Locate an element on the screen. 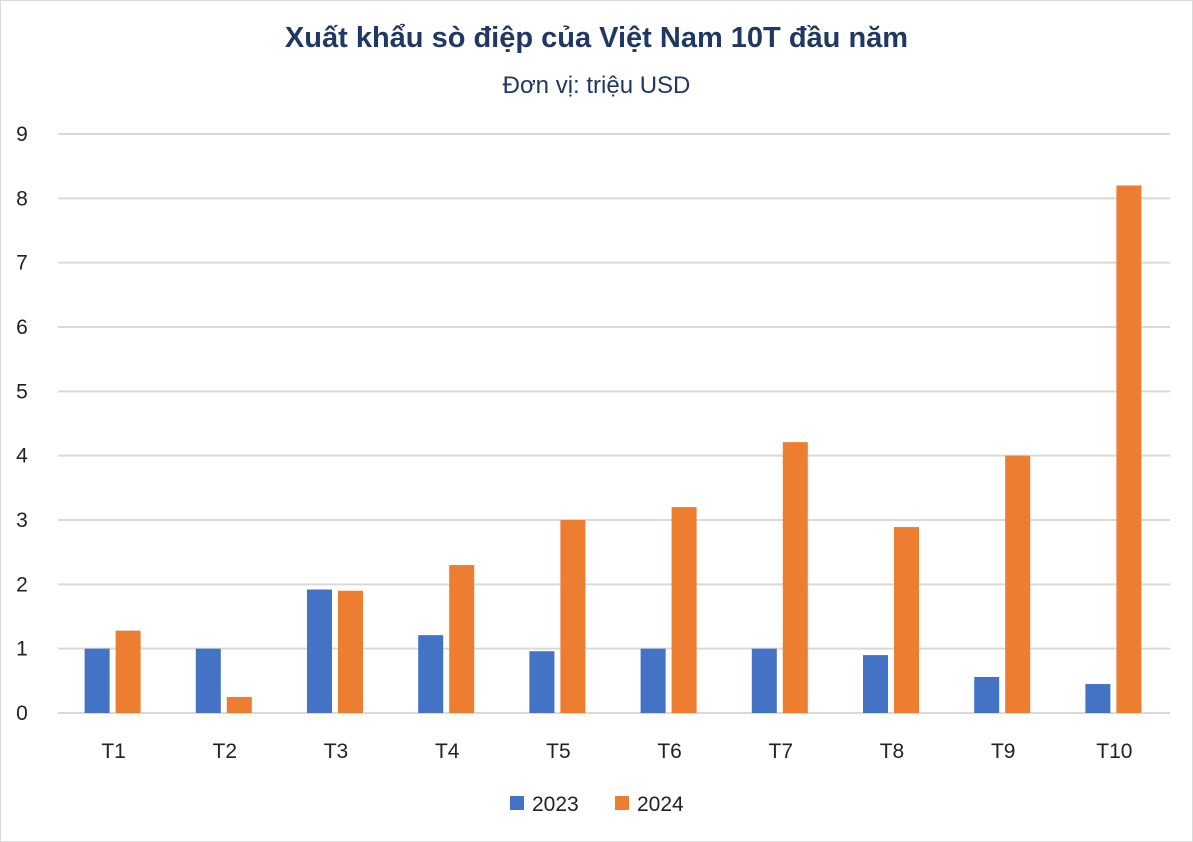 This screenshot has height=842, width=1193. x-tick-label: T6 is located at coordinates (669, 751).